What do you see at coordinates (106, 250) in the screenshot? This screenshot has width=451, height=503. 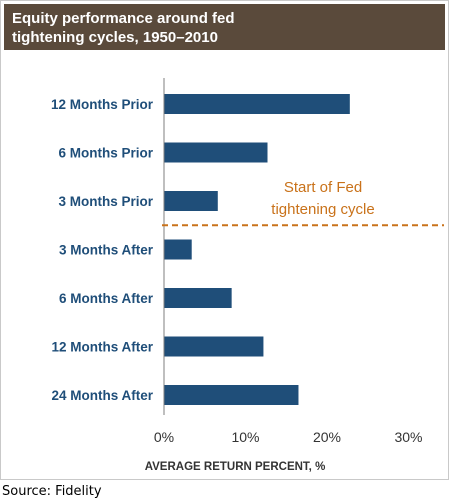 I see `category-label-3-months-after: 3 Months After` at bounding box center [106, 250].